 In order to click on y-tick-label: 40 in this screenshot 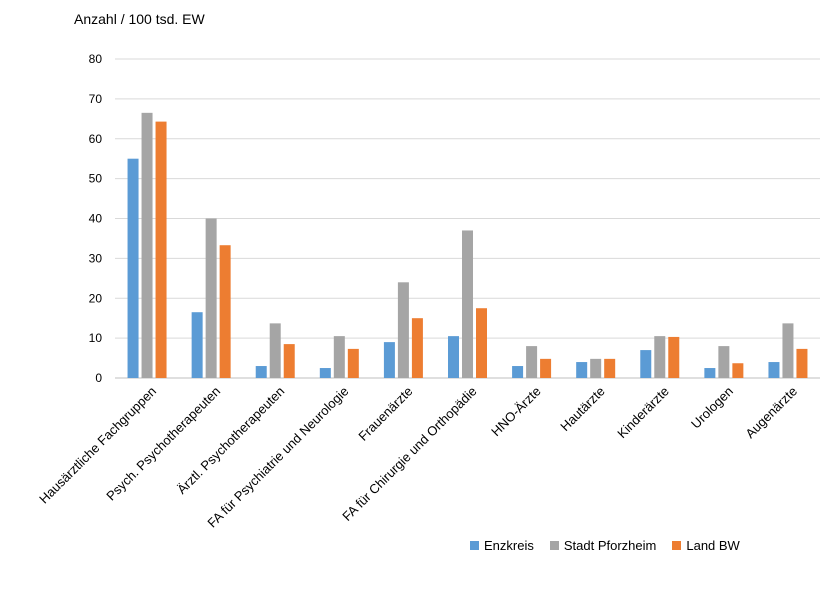, I will do `click(96, 219)`.